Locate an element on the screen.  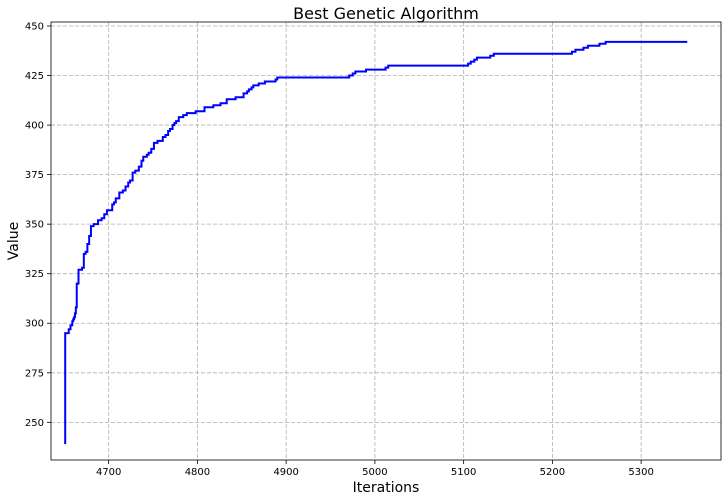
y-tick-label: 375 is located at coordinates (34, 175).